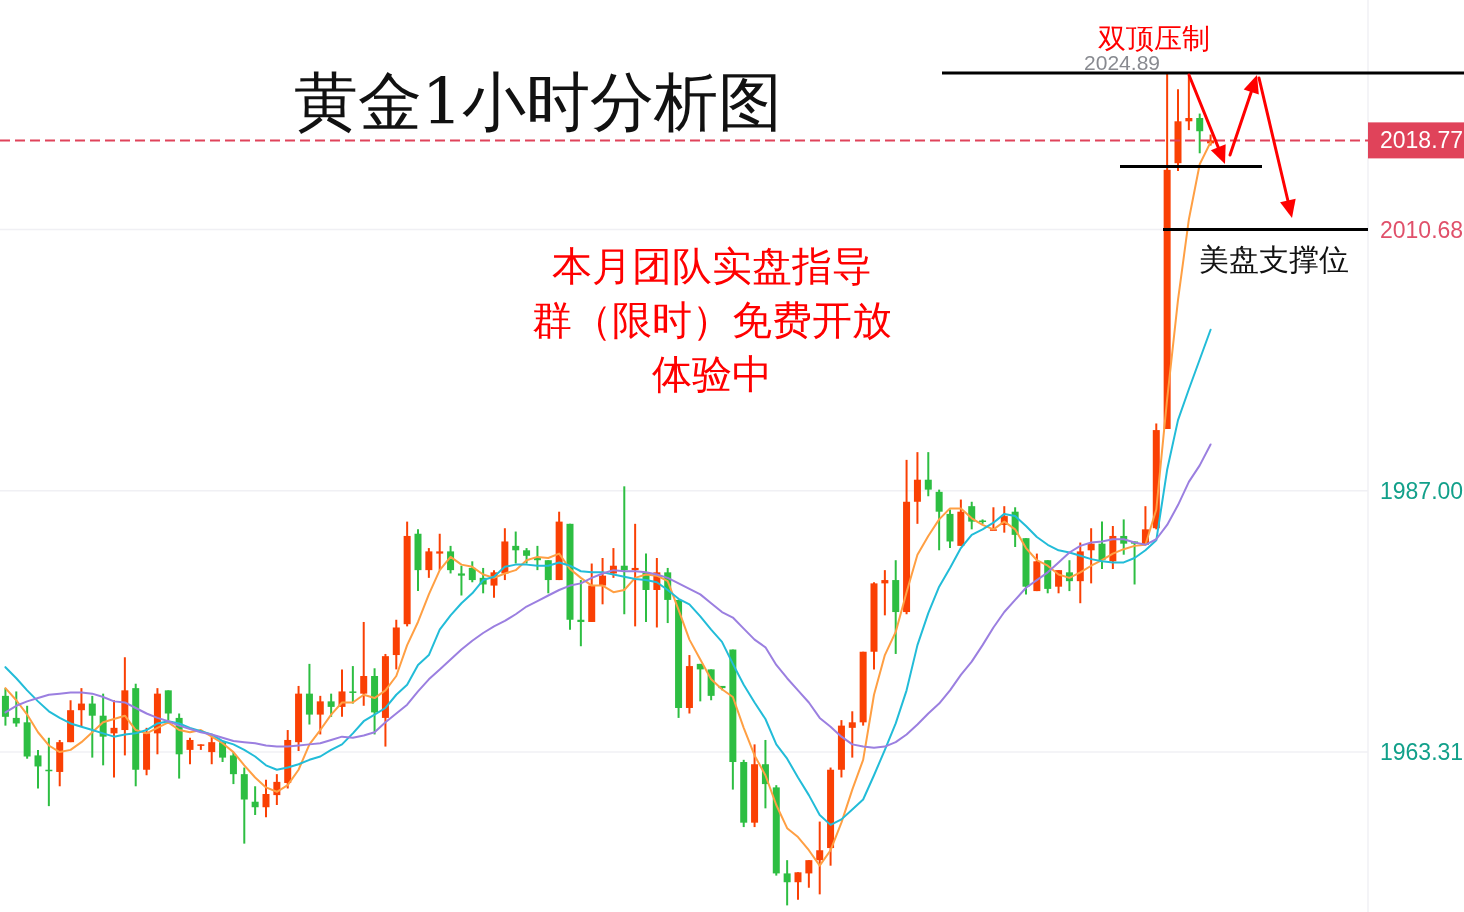  Describe the element at coordinates (712, 266) in the screenshot. I see `annotation: 本月团队实盘指导` at that location.